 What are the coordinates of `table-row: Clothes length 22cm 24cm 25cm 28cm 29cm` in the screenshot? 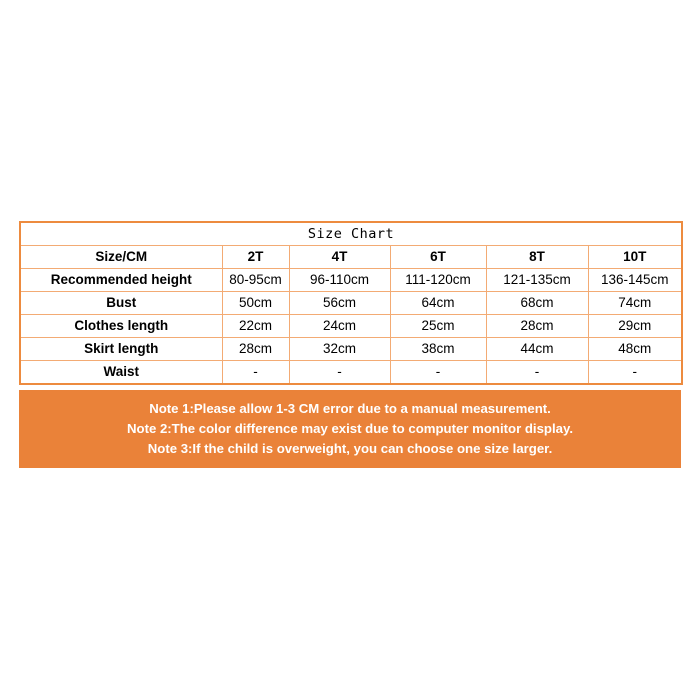 It's located at (351, 326).